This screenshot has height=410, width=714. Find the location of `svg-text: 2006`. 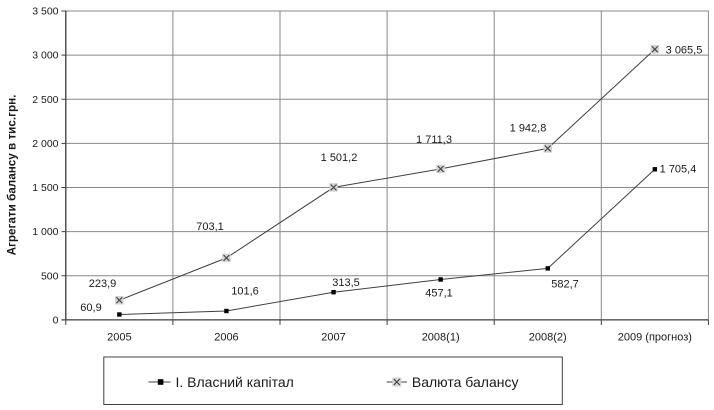

svg-text: 2006 is located at coordinates (226, 338).